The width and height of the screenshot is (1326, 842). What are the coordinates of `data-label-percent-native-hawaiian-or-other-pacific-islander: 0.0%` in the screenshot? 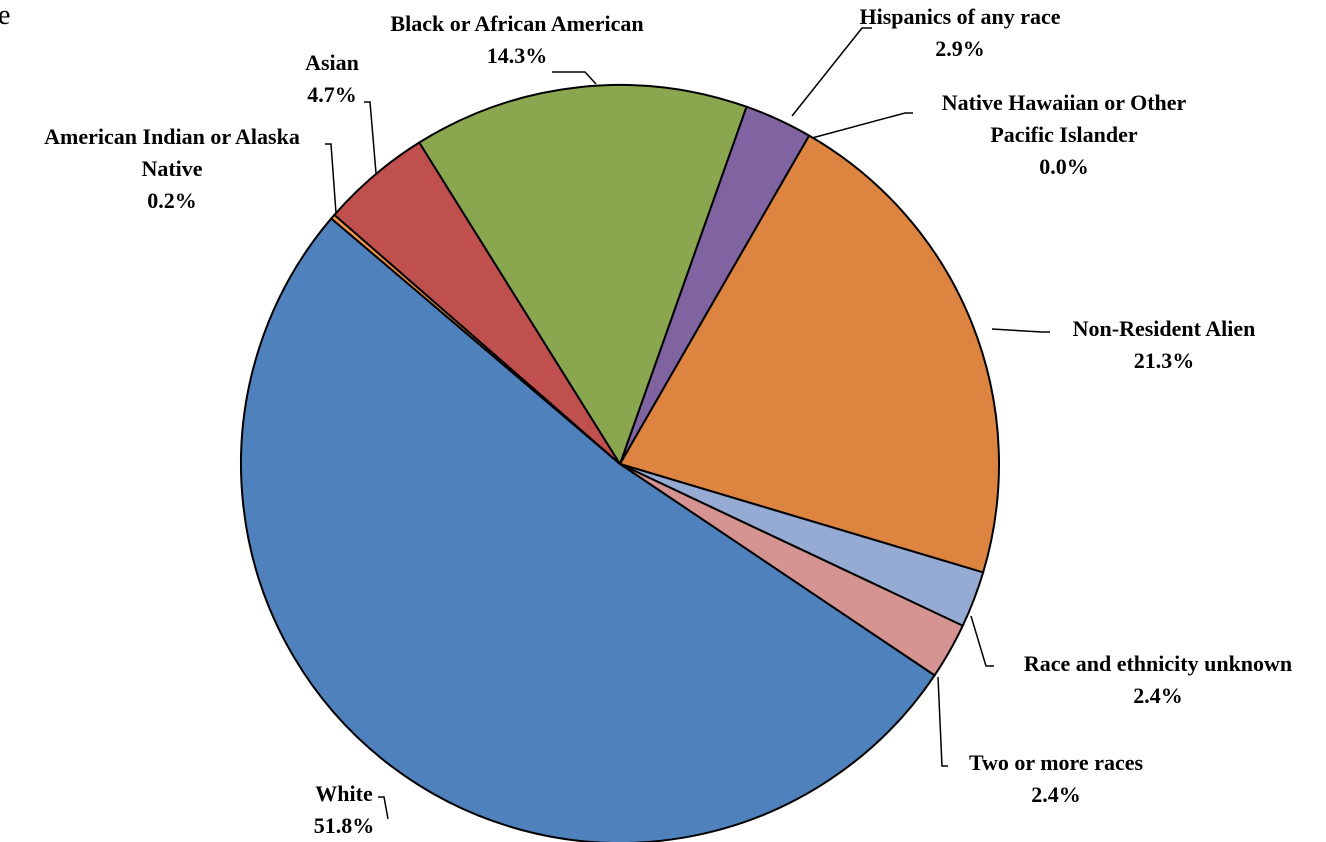 It's located at (1064, 166).